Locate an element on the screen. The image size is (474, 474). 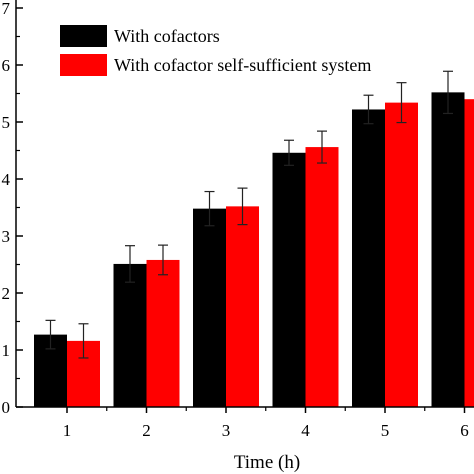
x-tick-label-3: 3 is located at coordinates (226, 430).